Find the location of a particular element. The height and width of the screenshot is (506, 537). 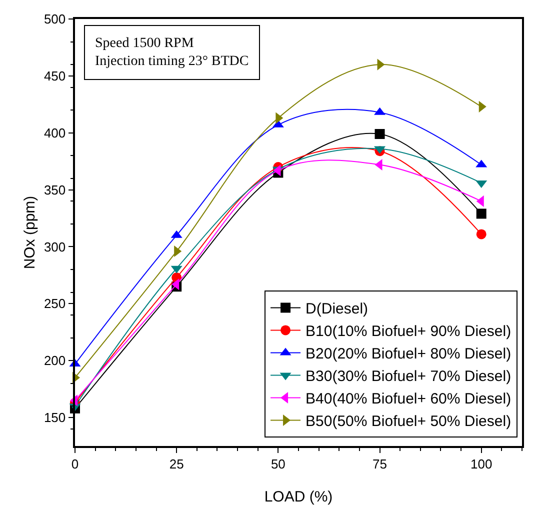

y-tick-label: 350 is located at coordinates (55, 190).